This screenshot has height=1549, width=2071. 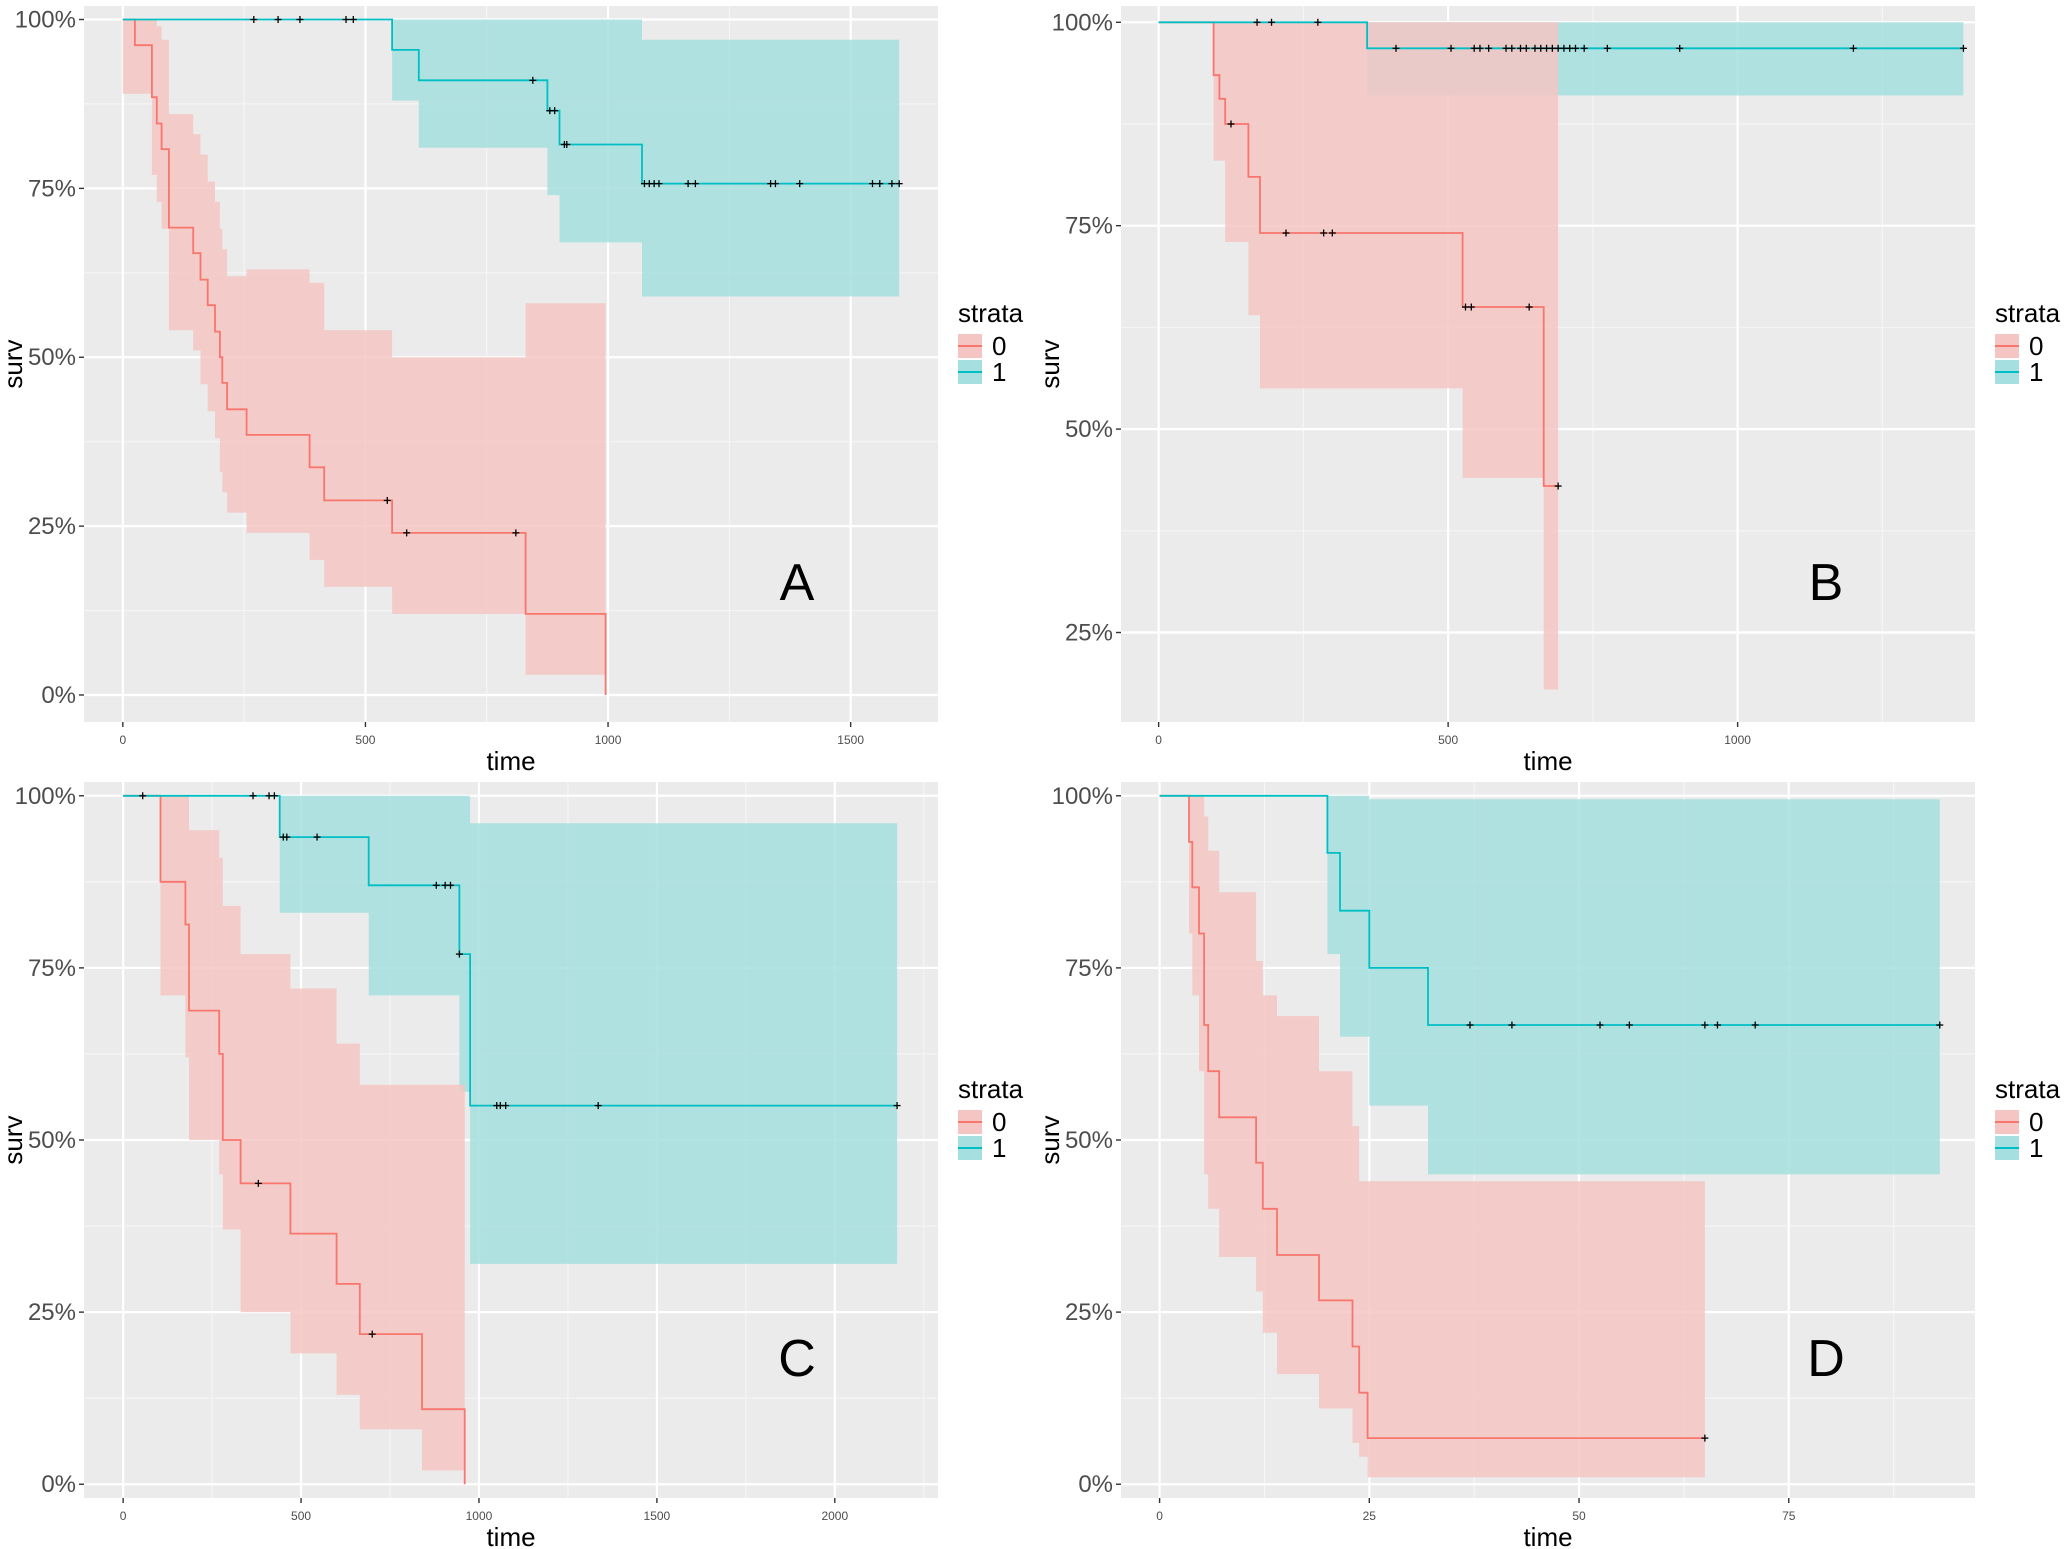 What do you see at coordinates (1826, 583) in the screenshot?
I see `panel-letter: B` at bounding box center [1826, 583].